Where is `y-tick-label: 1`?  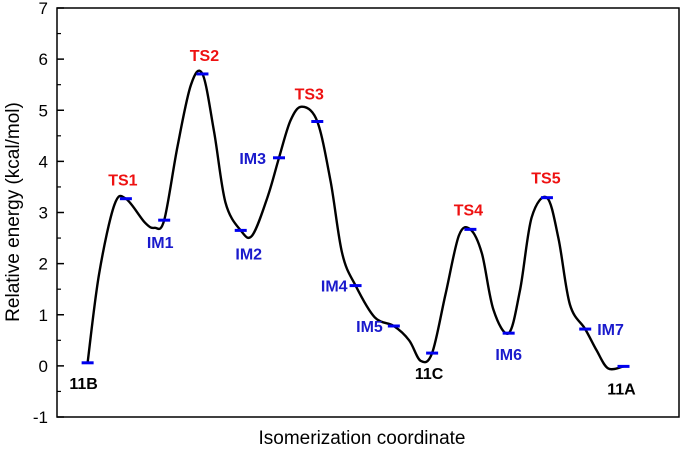 y-tick-label: 1 is located at coordinates (43, 315).